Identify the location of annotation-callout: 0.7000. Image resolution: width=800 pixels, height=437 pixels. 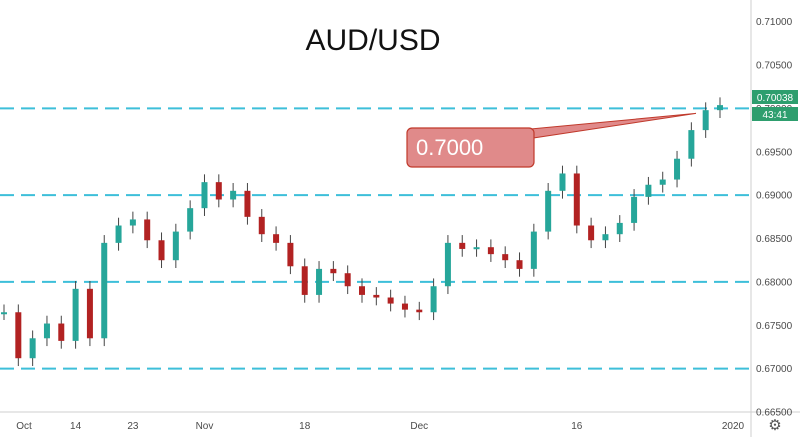
(551, 140).